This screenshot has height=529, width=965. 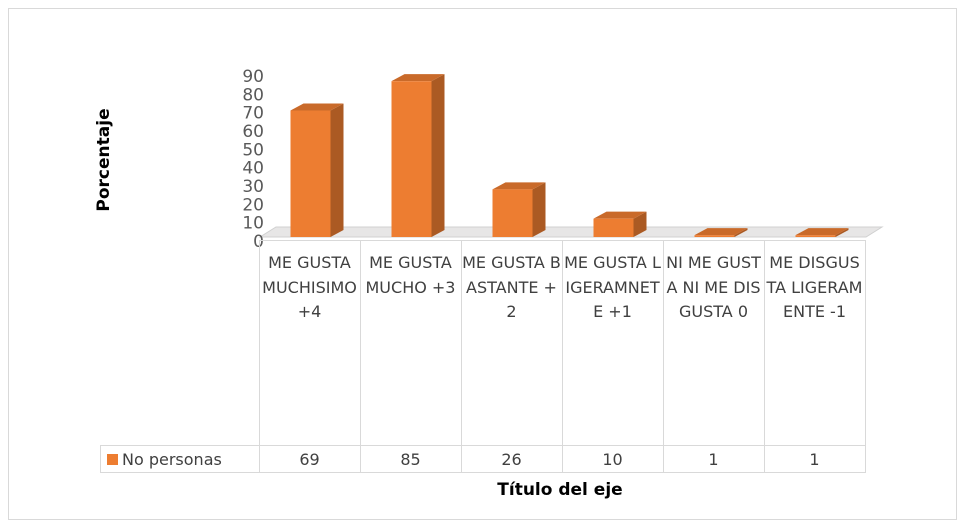 I want to click on y-tick-label: 60, so click(x=253, y=132).